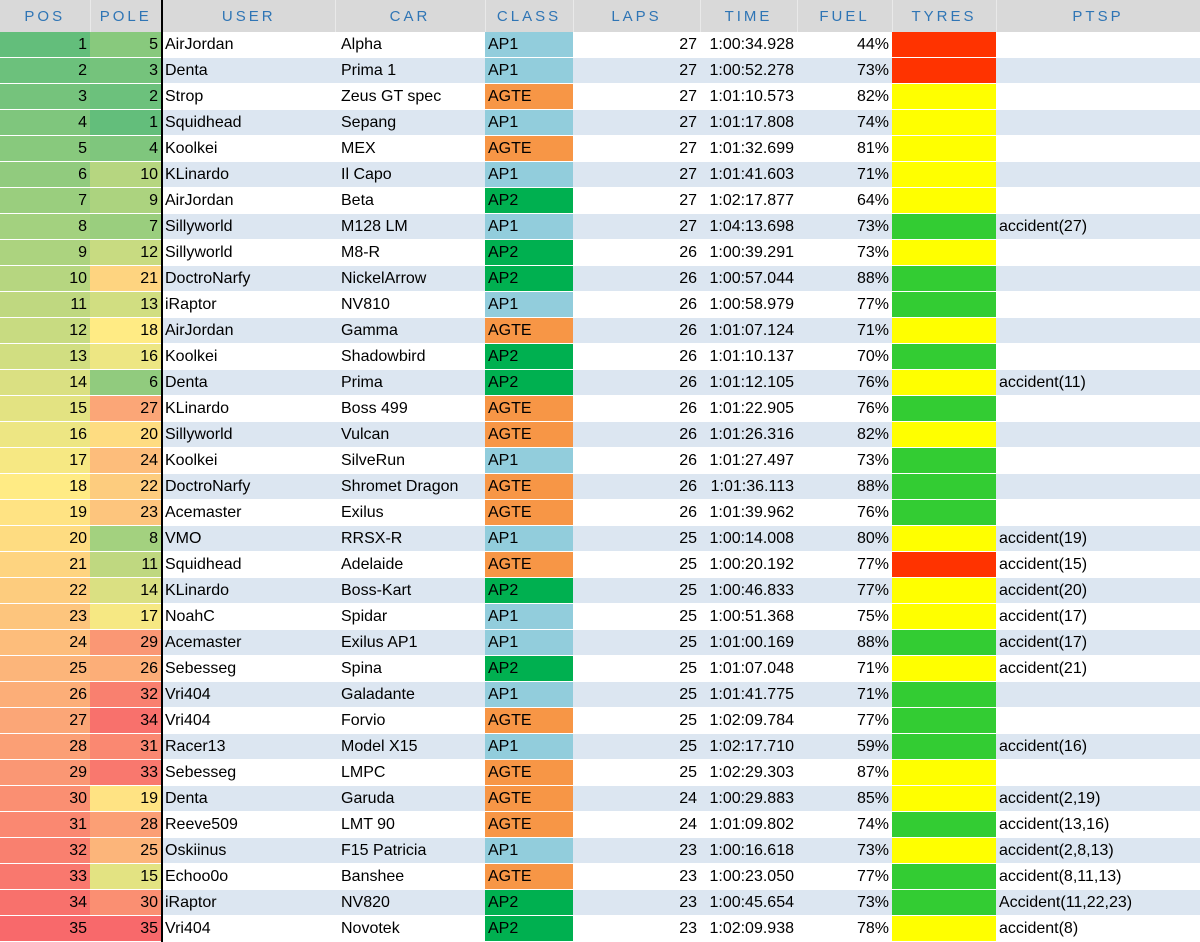  Describe the element at coordinates (600, 772) in the screenshot. I see `table-row: 29 33 Sebesseg LMPC AGTE 25 1:02:29.303 87%` at that location.